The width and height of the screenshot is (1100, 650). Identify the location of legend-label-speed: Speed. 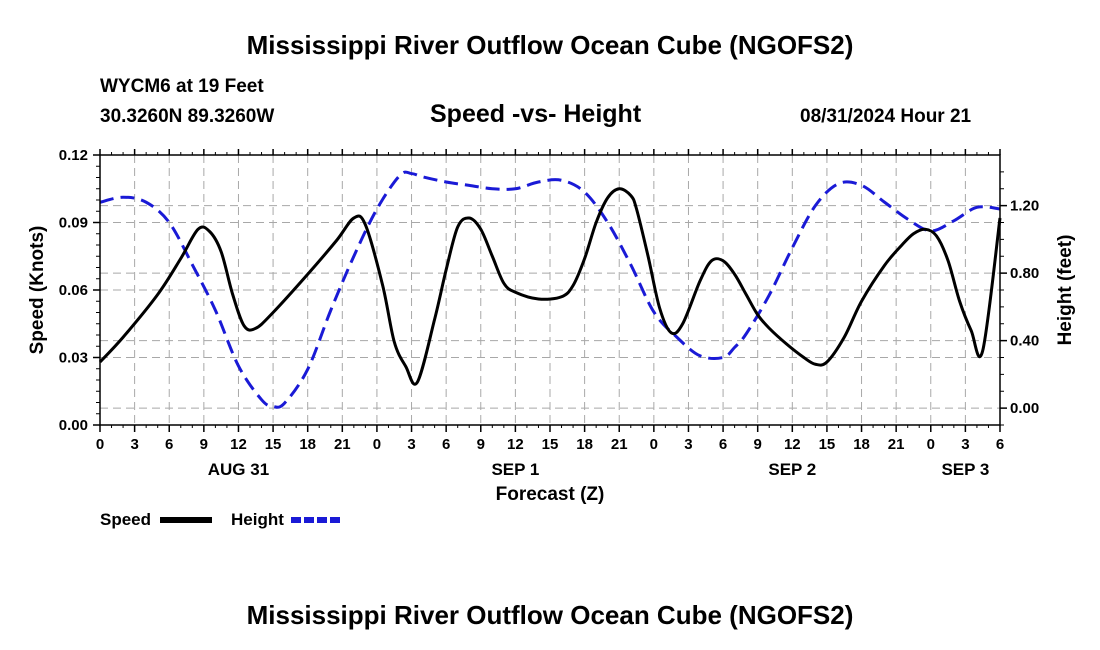
(125, 519).